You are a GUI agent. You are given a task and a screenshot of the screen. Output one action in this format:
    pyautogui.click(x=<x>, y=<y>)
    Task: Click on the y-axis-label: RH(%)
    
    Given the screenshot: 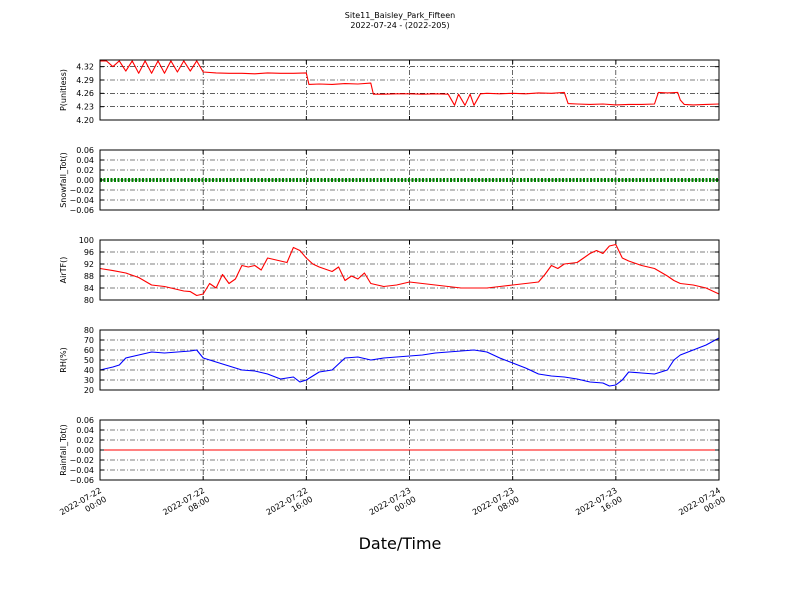 What is the action you would take?
    pyautogui.click(x=63, y=359)
    